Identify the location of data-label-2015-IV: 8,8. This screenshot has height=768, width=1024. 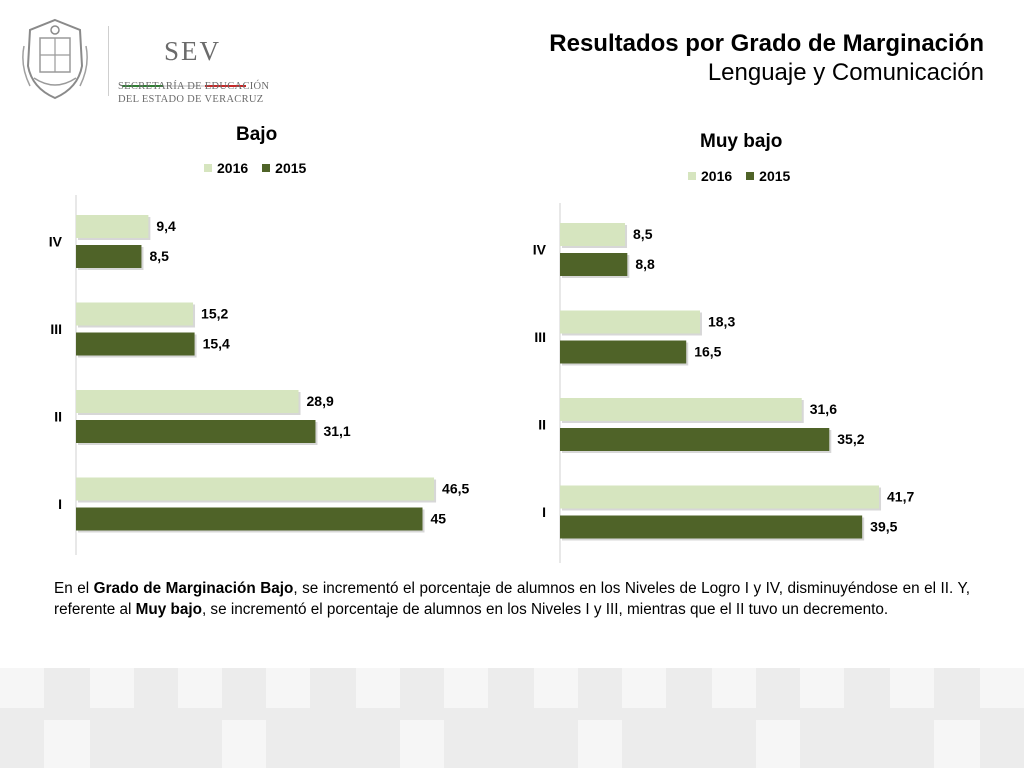
(645, 264).